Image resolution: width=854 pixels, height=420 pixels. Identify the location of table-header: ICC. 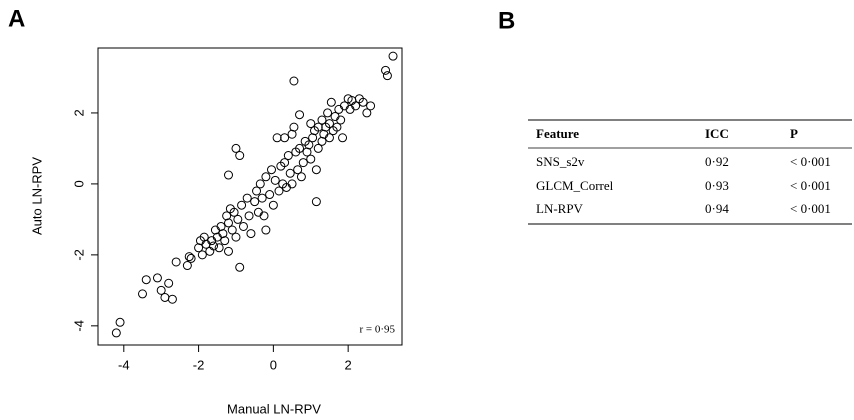
(717, 133).